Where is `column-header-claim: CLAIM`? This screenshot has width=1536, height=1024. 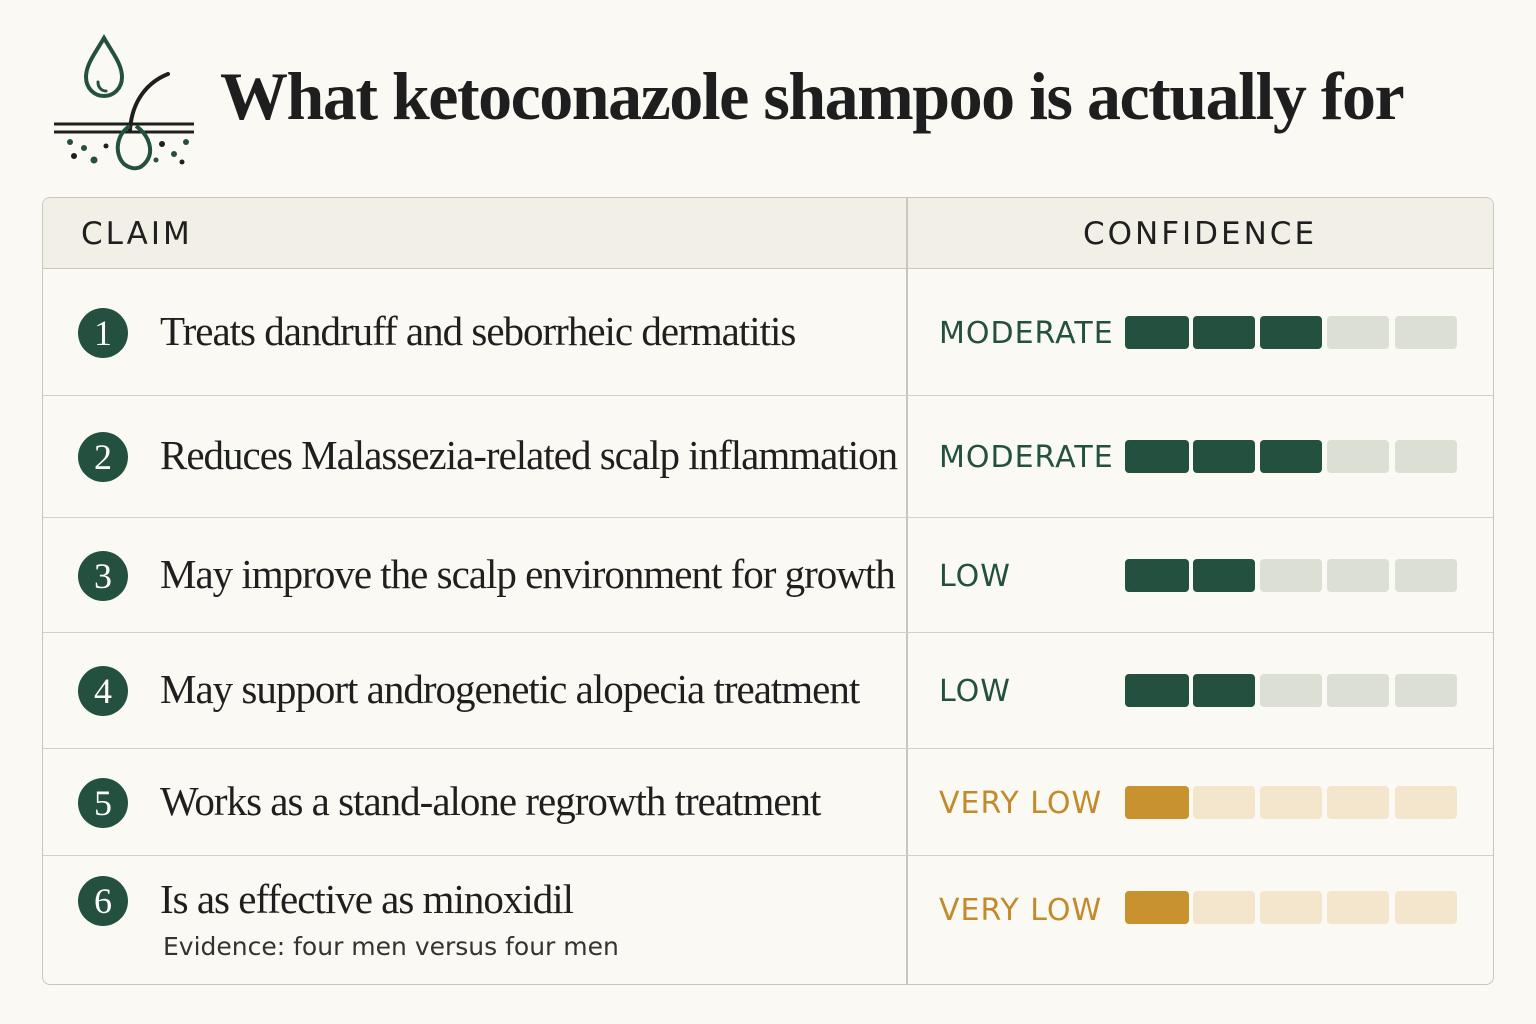 column-header-claim: CLAIM is located at coordinates (137, 234).